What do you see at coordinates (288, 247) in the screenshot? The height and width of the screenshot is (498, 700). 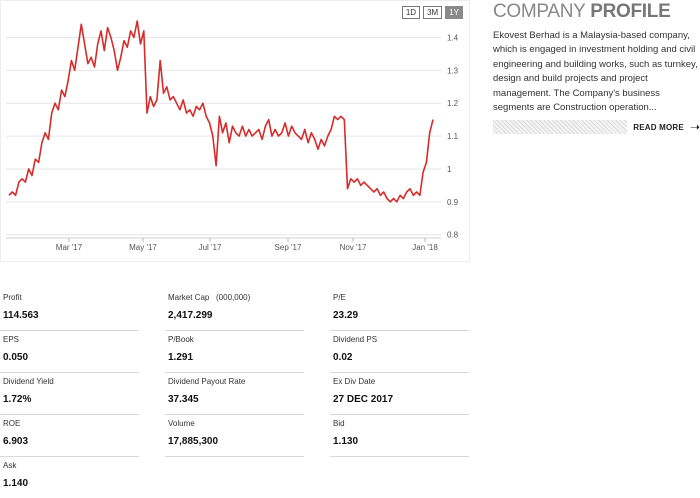 I see `x-tick-label: Sep '17` at bounding box center [288, 247].